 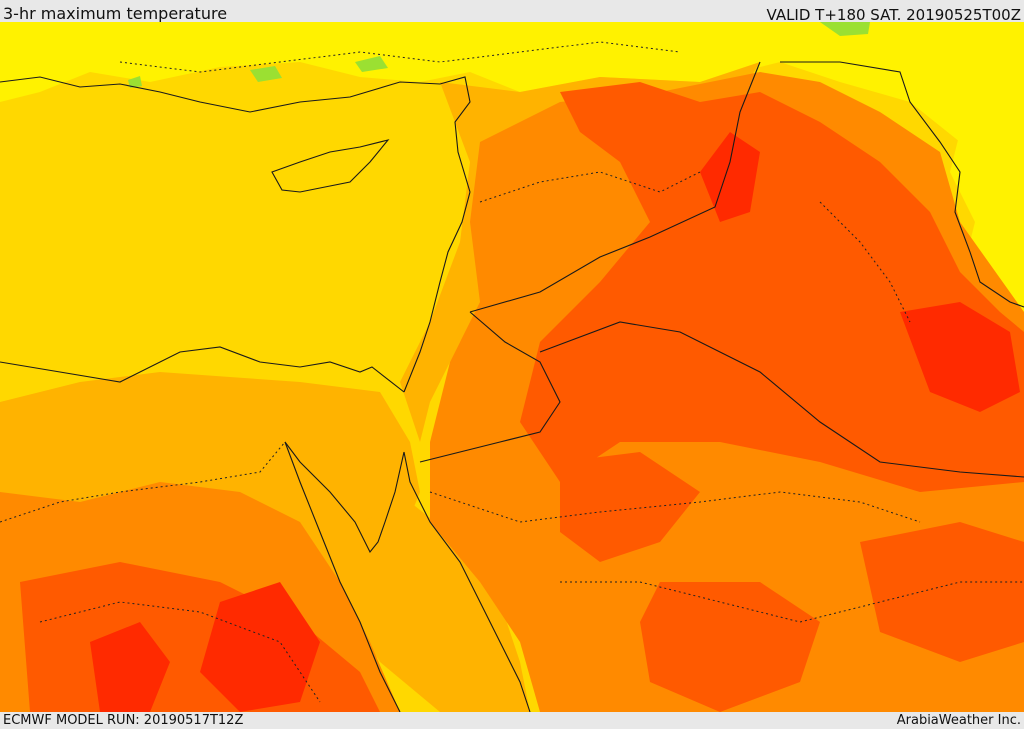 What do you see at coordinates (123, 720) in the screenshot?
I see `model-run-label: ECMWF MODEL RUN: 20190517T12Z` at bounding box center [123, 720].